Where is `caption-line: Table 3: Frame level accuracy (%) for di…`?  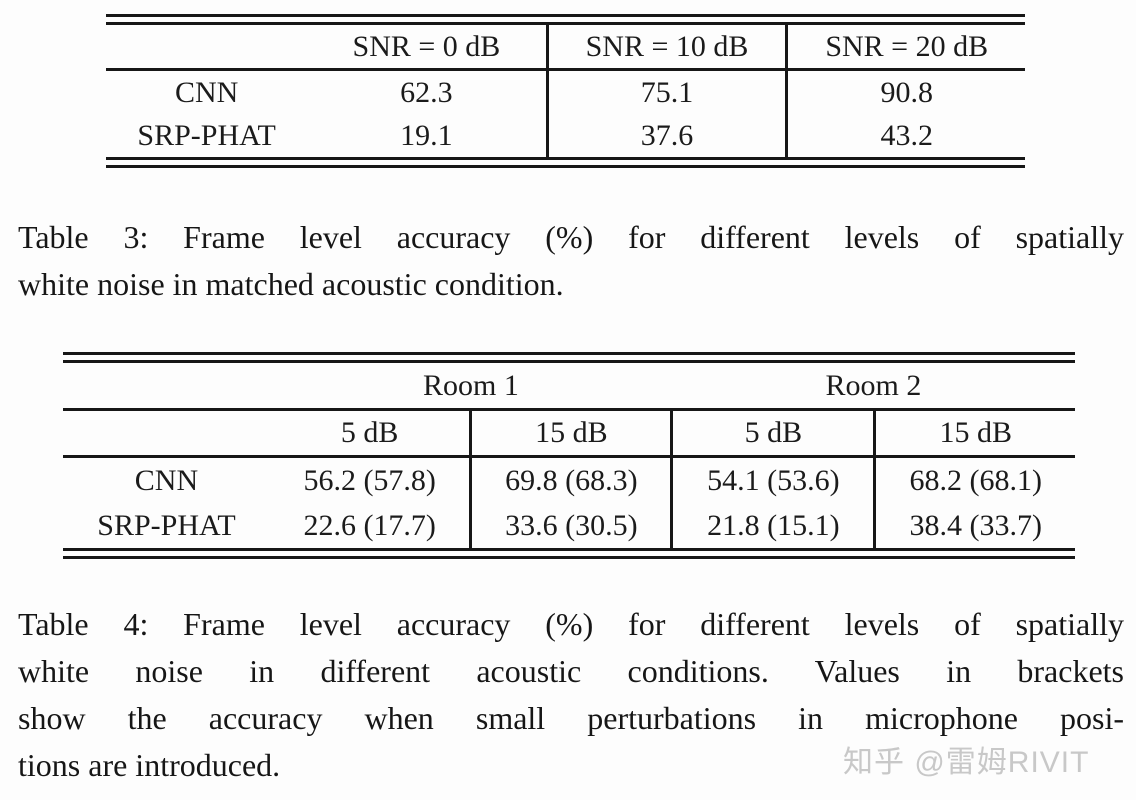 caption-line: Table 3: Frame level accuracy (%) for di… is located at coordinates (571, 237).